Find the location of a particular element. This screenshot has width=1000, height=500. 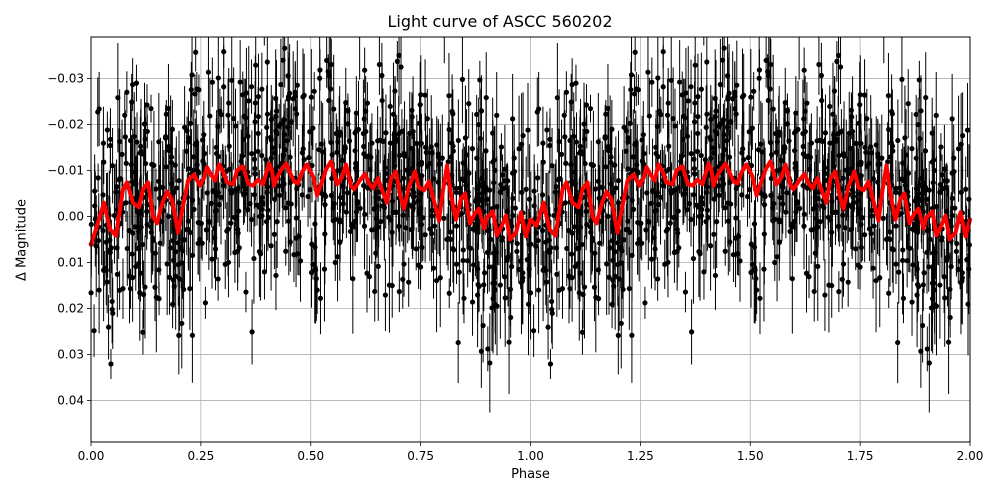

y-tick-label: −0.03 is located at coordinates (65, 78).